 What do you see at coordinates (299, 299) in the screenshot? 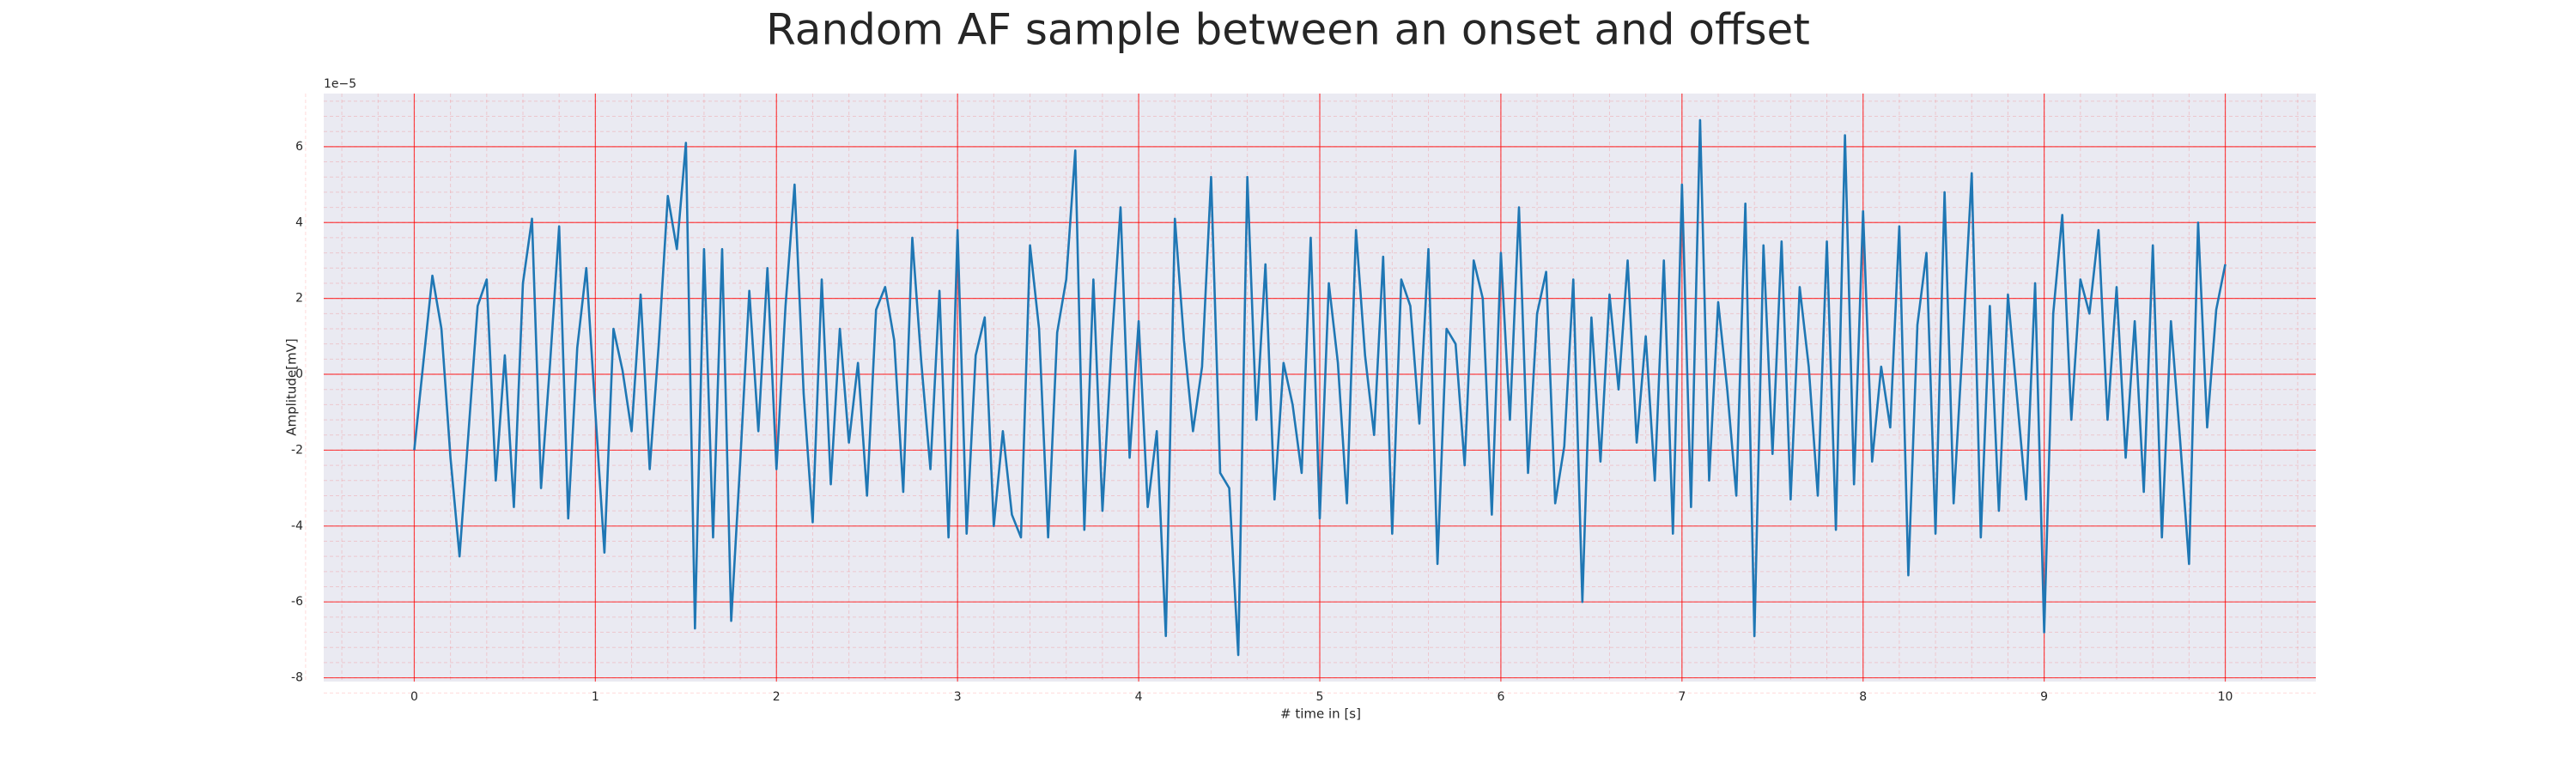
I see `y-tick-label: 2` at bounding box center [299, 299].